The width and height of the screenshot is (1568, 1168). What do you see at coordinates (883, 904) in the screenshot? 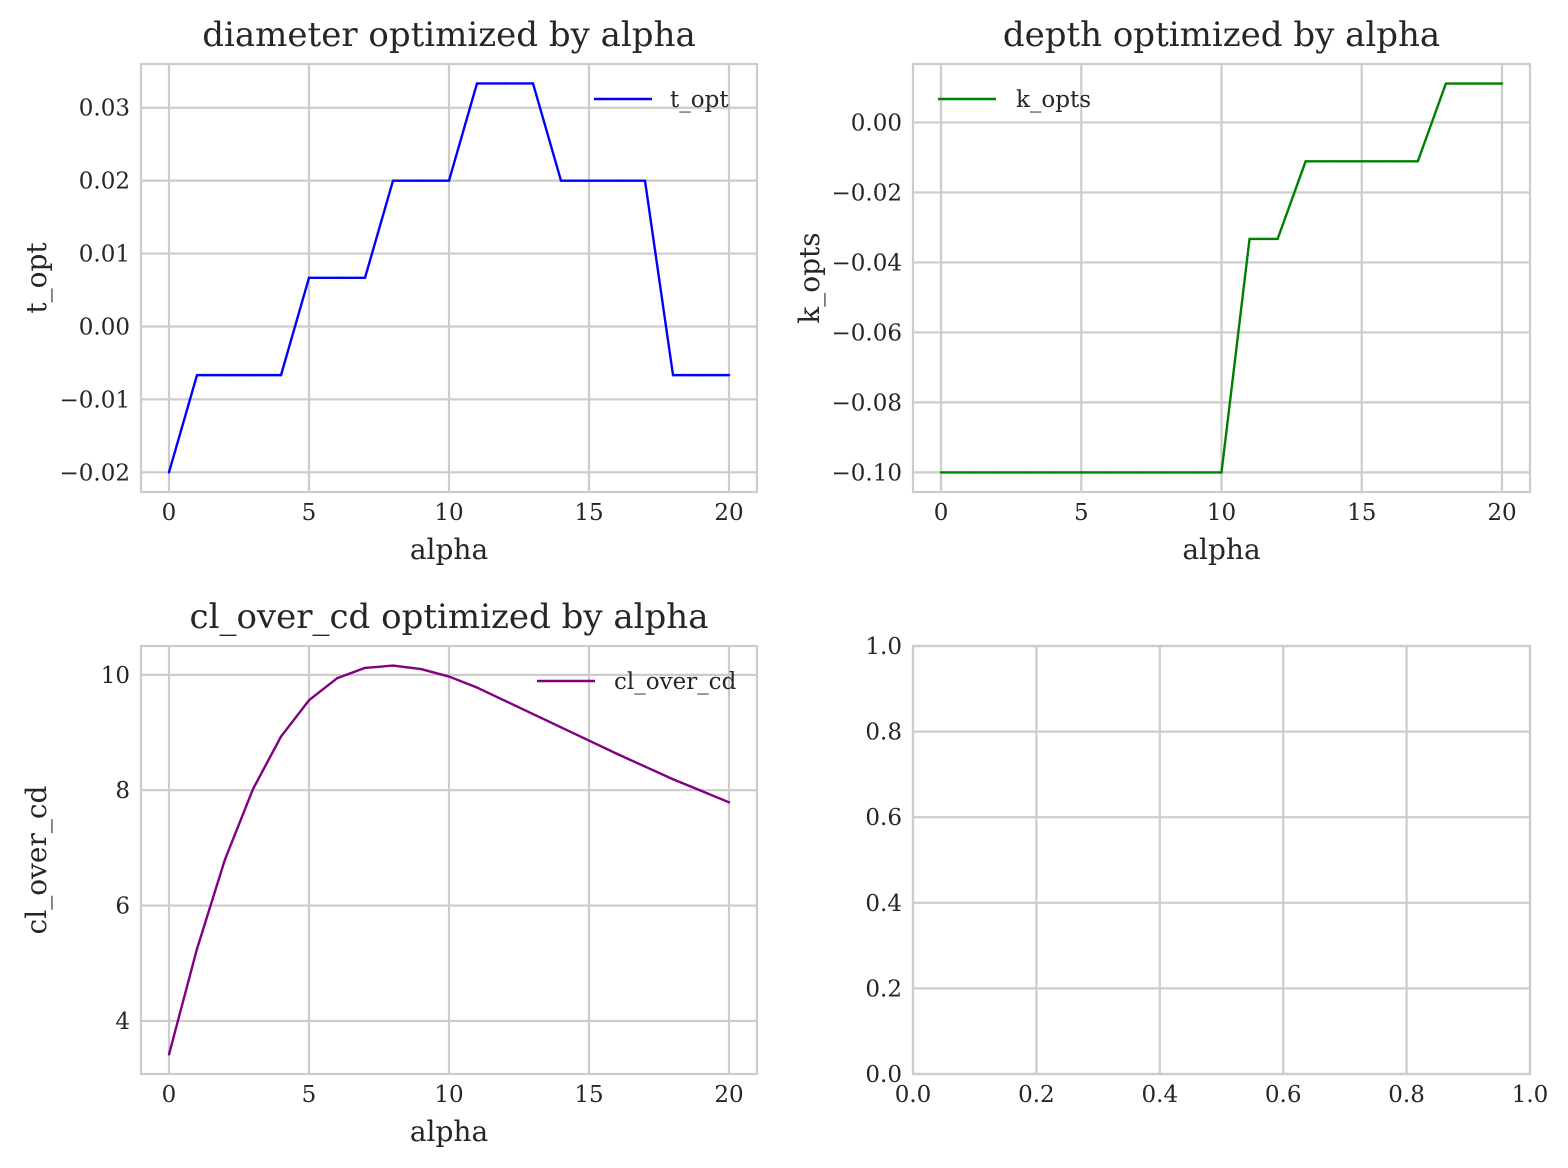
I see `y-tick-label: 0.4` at bounding box center [883, 904].